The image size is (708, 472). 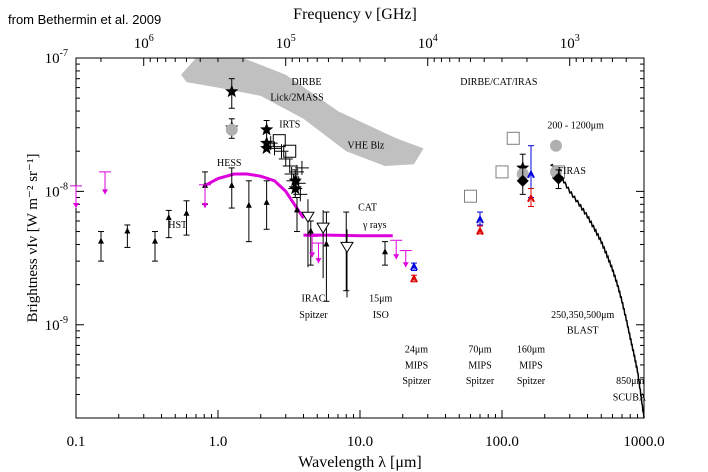 I want to click on annotation: γ rays, so click(x=374, y=225).